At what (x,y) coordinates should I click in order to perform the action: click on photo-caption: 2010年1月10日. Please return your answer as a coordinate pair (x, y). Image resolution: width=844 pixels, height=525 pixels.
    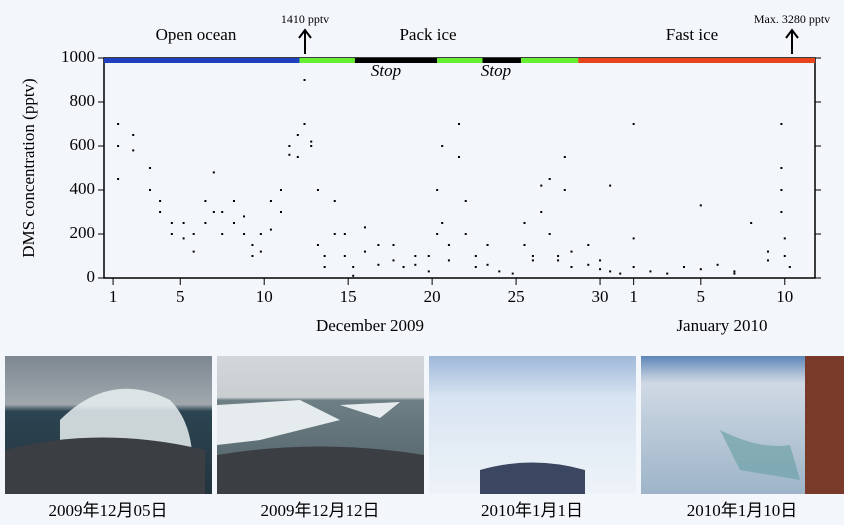
    Looking at the image, I should click on (742, 510).